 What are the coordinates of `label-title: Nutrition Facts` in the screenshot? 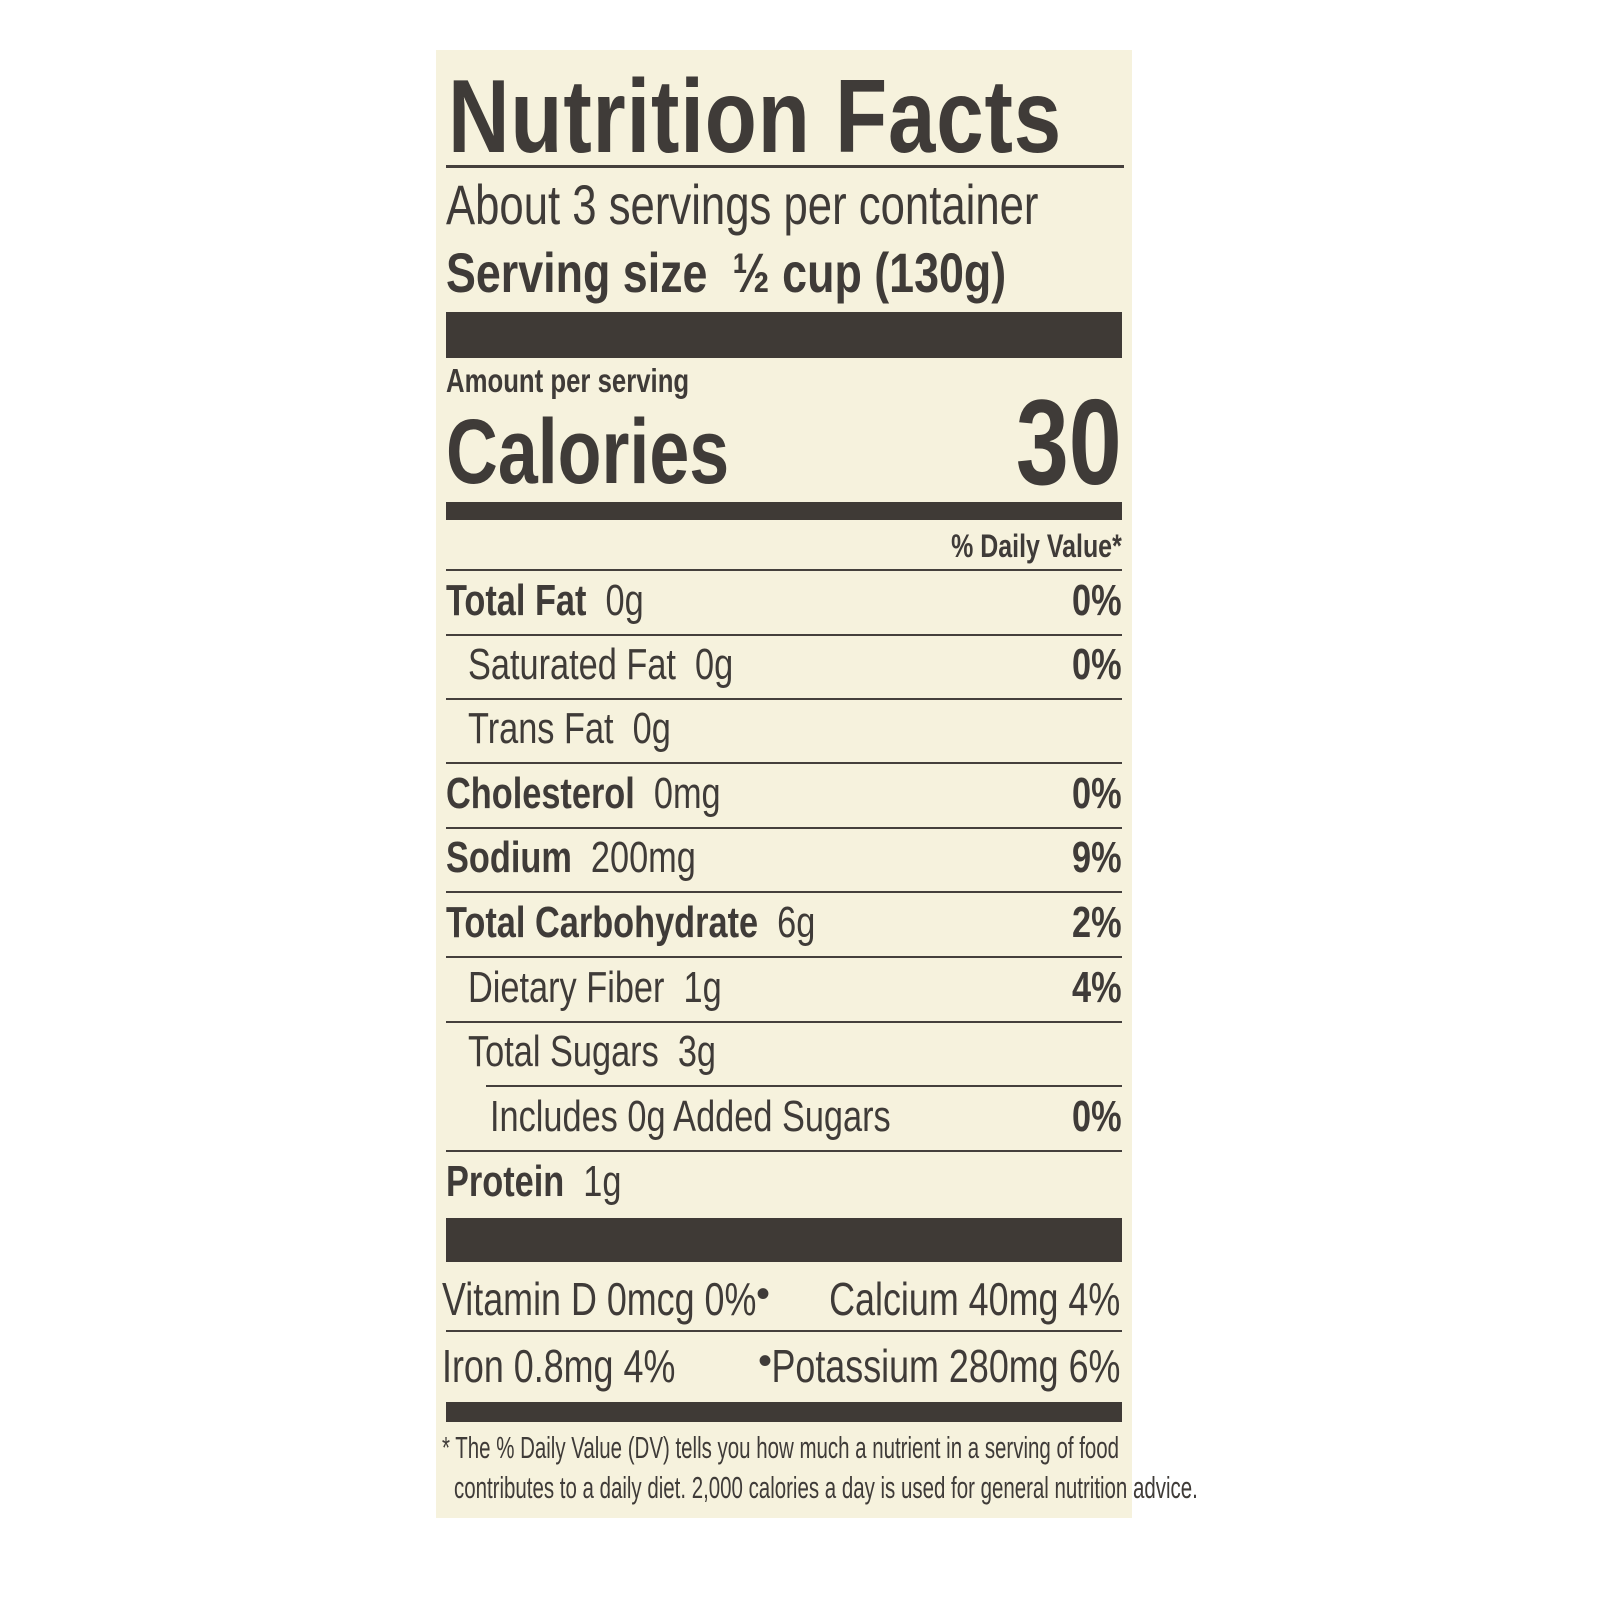 It's located at (755, 117).